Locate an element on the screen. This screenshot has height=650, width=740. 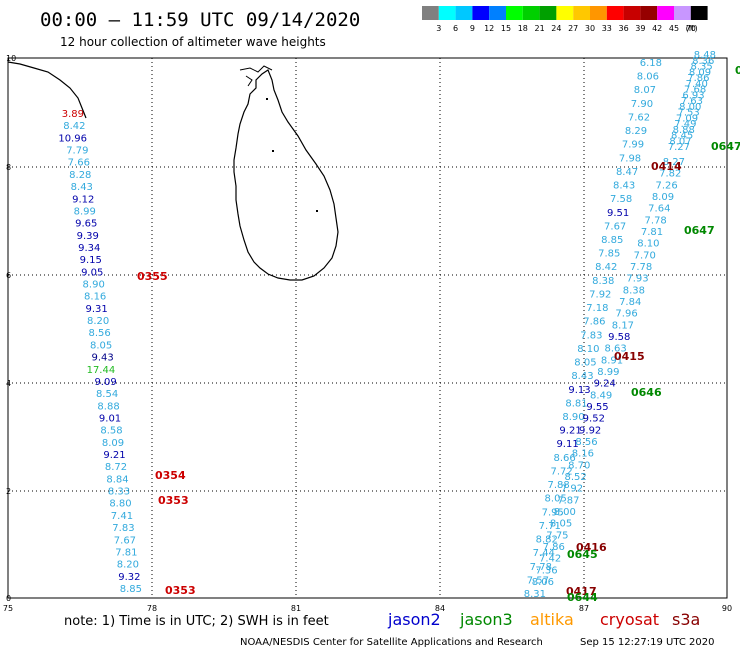
scale-label: 24 is located at coordinates (556, 28).